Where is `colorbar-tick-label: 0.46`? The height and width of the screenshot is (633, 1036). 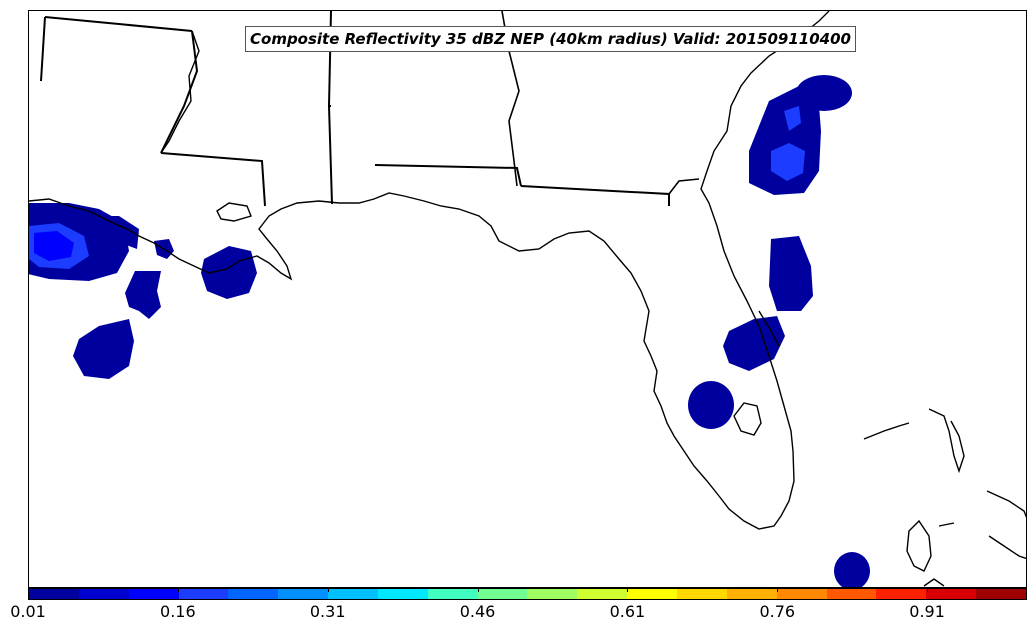 colorbar-tick-label: 0.46 is located at coordinates (477, 611).